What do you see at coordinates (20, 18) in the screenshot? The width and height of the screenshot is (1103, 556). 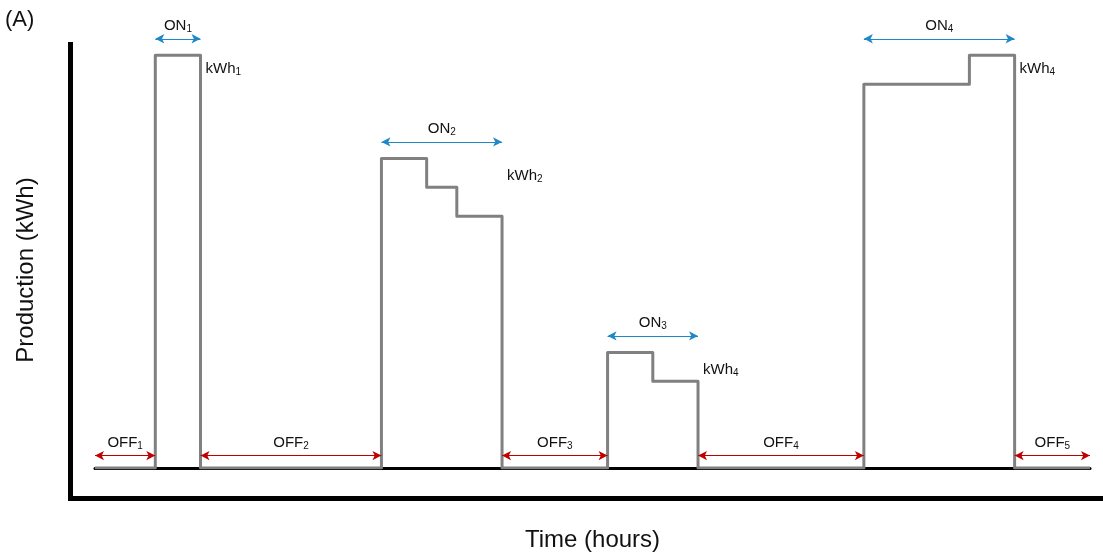 I see `chart-title: (A)` at bounding box center [20, 18].